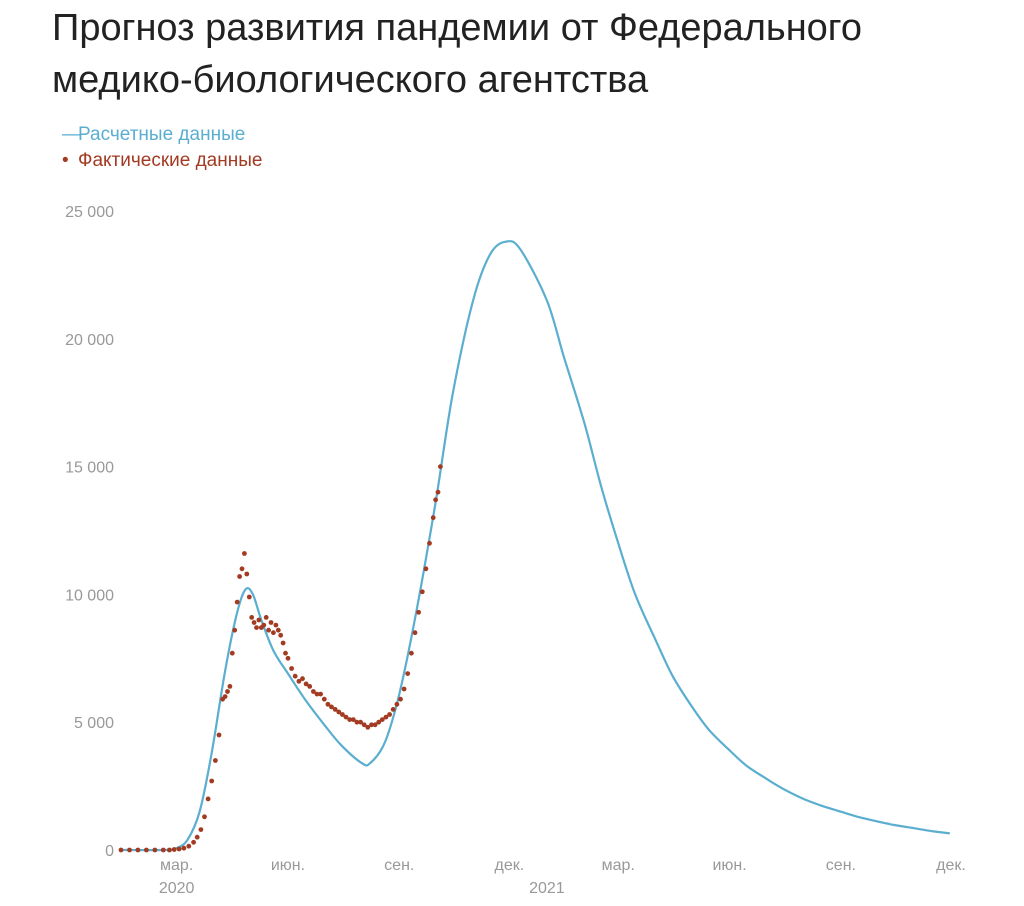 Image resolution: width=1024 pixels, height=906 pixels. I want to click on y-tick-label: 10 000, so click(89, 595).